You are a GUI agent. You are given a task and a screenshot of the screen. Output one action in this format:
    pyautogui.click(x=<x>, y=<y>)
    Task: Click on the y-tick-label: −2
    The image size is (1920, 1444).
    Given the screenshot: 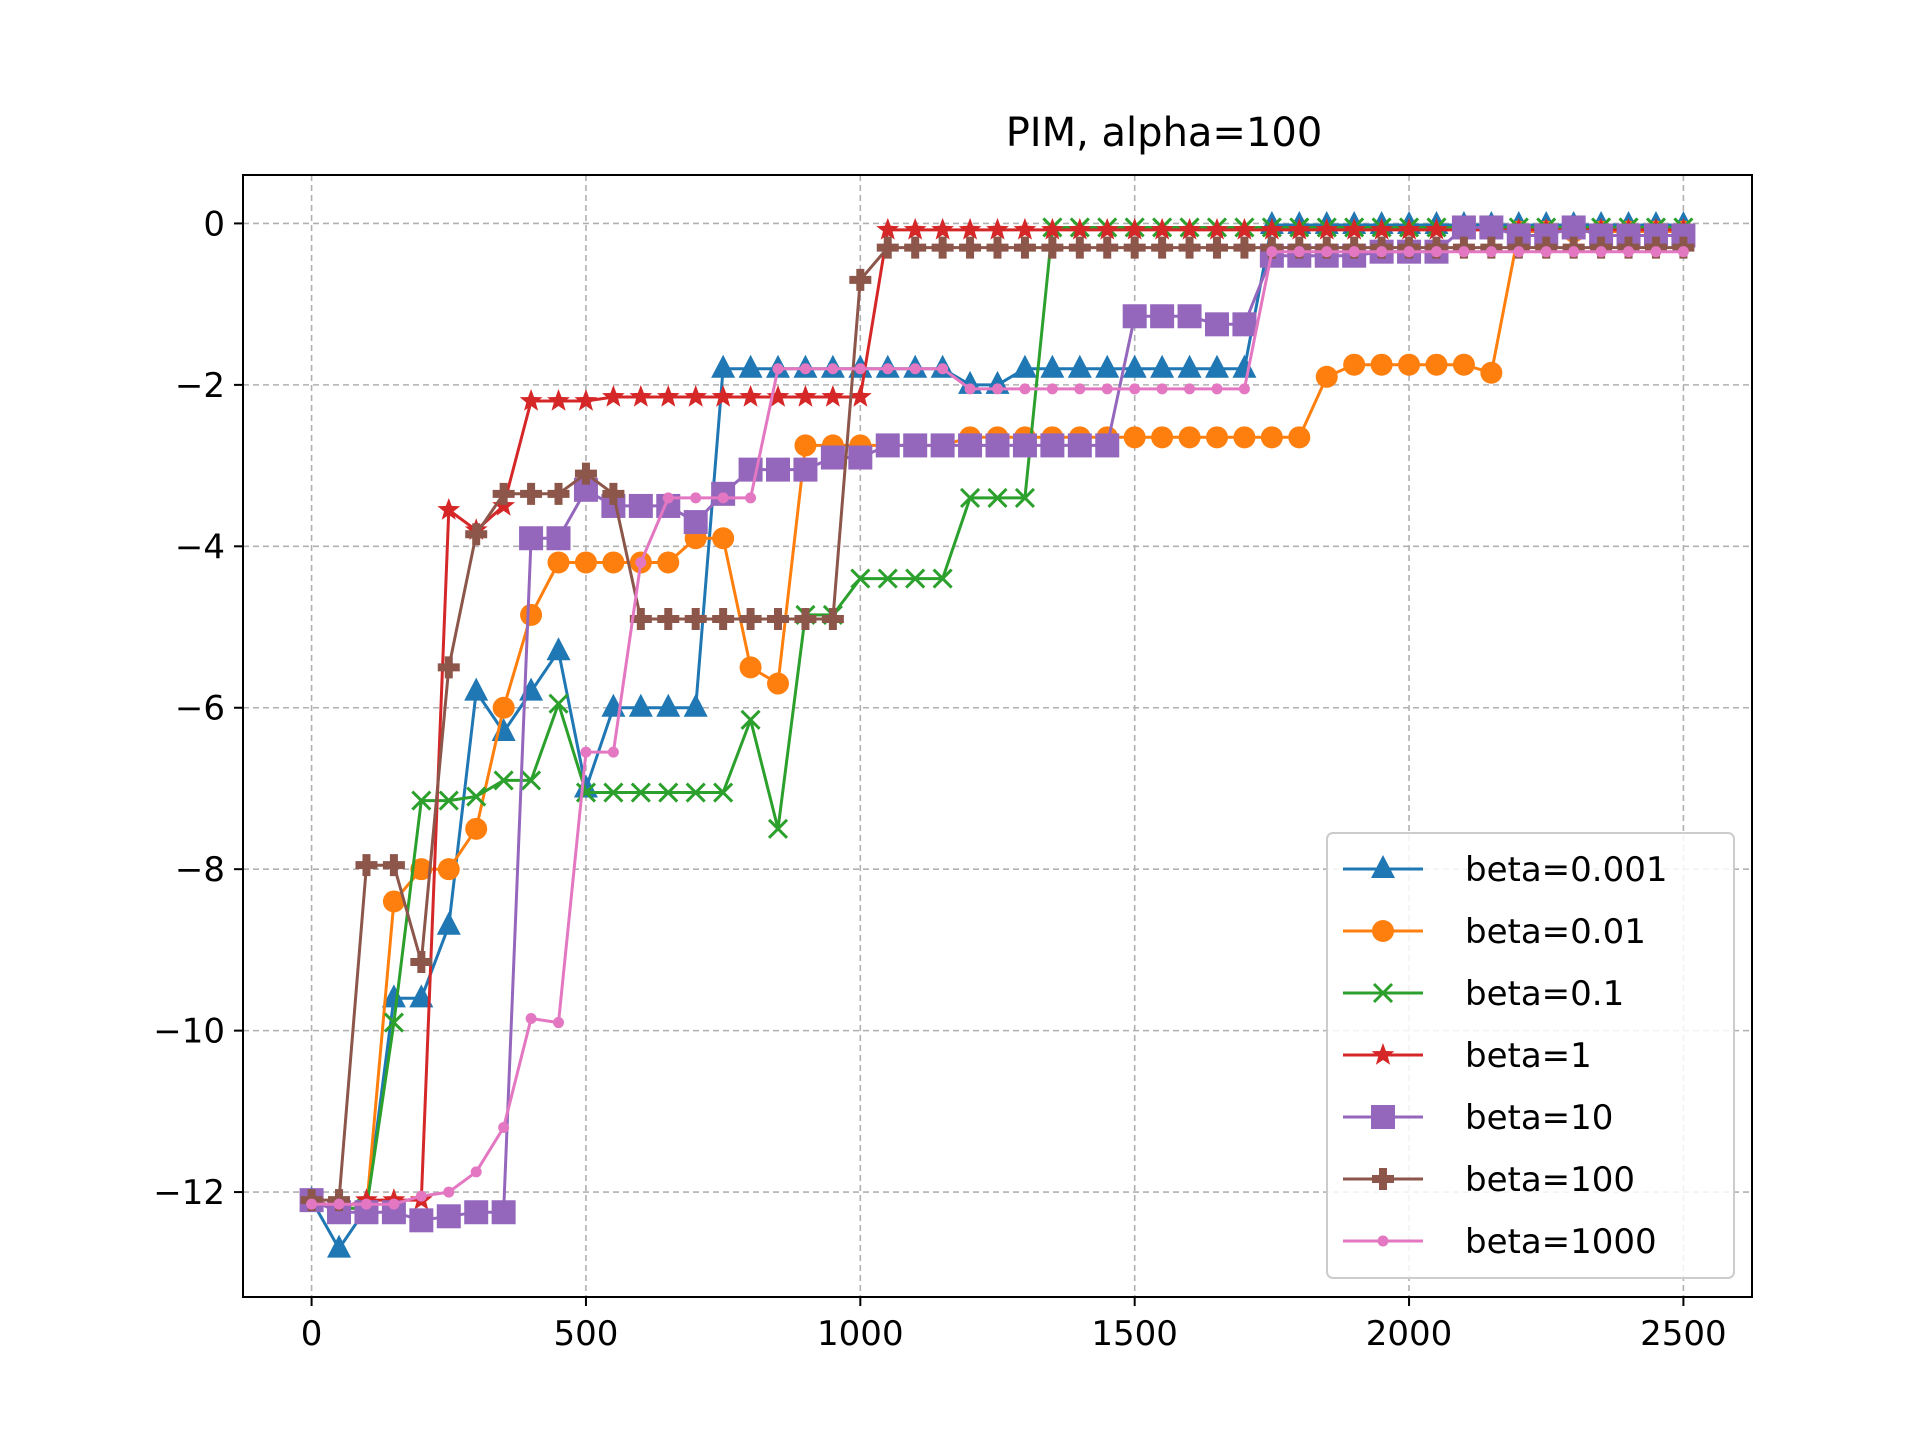 What is the action you would take?
    pyautogui.click(x=200, y=386)
    